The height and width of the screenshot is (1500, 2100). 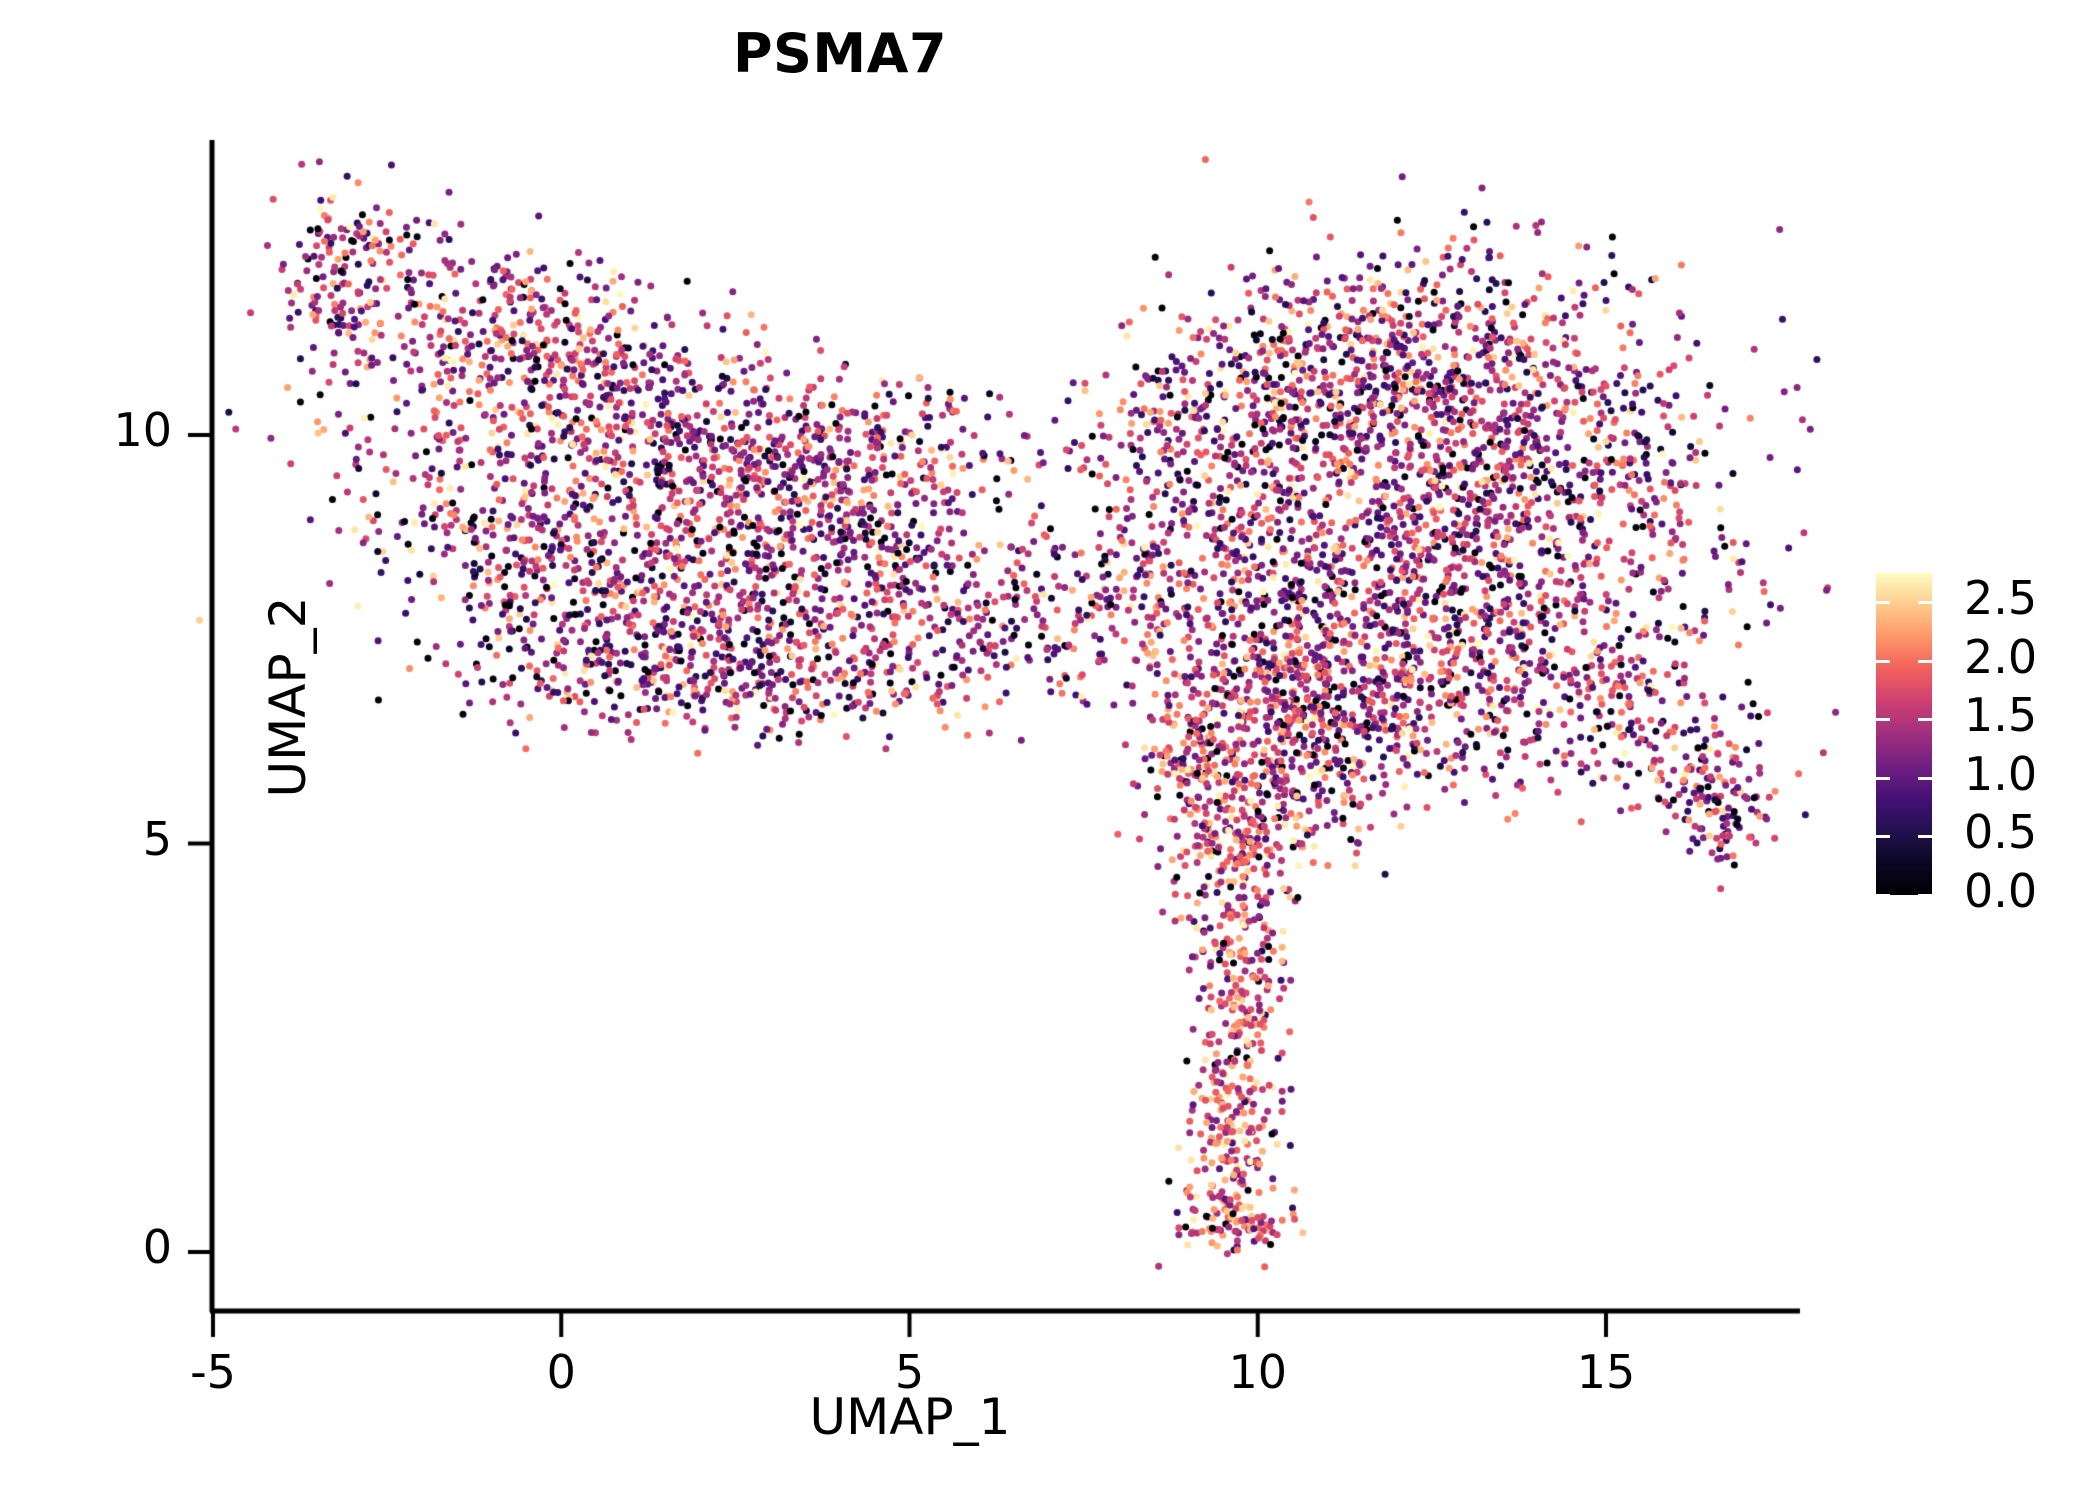 I want to click on x-tick-label: 0, so click(x=561, y=1372).